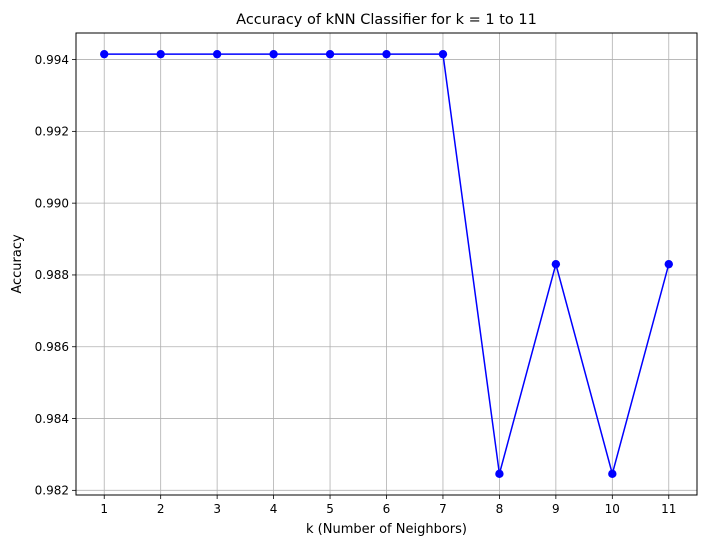 The width and height of the screenshot is (709, 547). Describe the element at coordinates (104, 509) in the screenshot. I see `x-tick-label: 1` at that location.